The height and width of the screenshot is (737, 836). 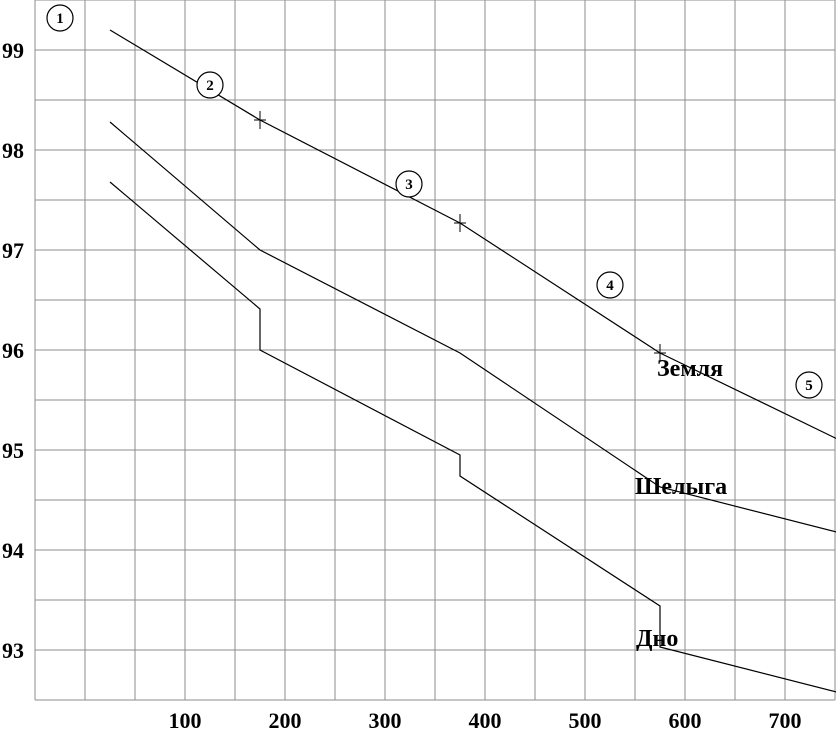 I want to click on y-tick-label: 98, so click(x=13, y=150).